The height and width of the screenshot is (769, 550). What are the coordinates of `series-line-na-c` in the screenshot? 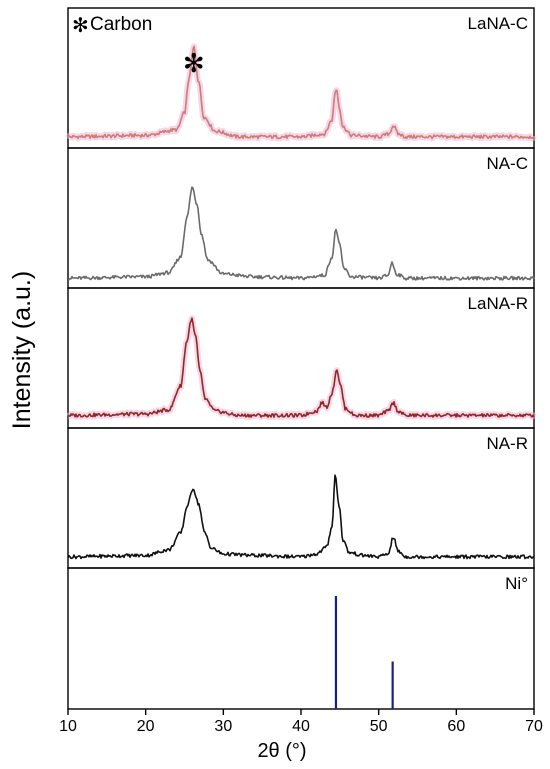 It's located at (301, 233).